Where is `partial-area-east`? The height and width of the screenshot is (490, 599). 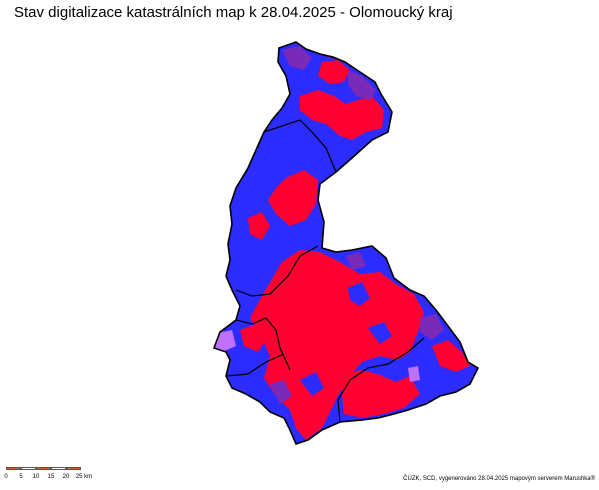 partial-area-east is located at coordinates (432, 327).